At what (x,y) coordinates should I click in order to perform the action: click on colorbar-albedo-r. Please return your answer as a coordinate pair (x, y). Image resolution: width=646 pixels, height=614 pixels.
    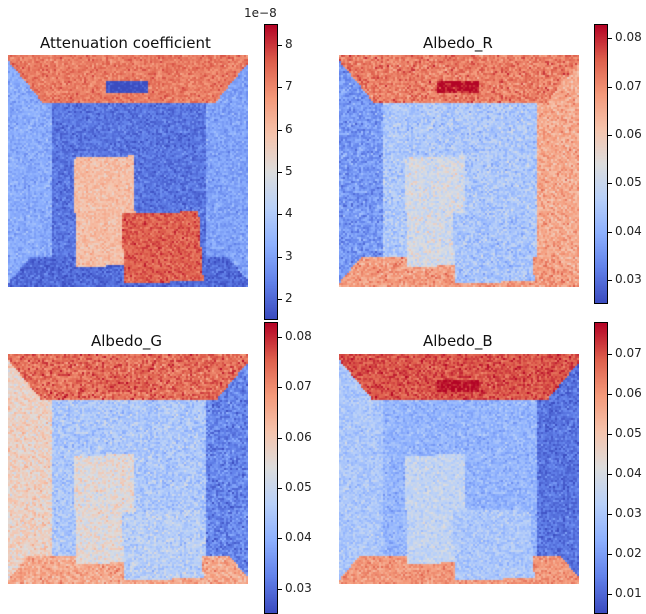
    Looking at the image, I should click on (601, 164).